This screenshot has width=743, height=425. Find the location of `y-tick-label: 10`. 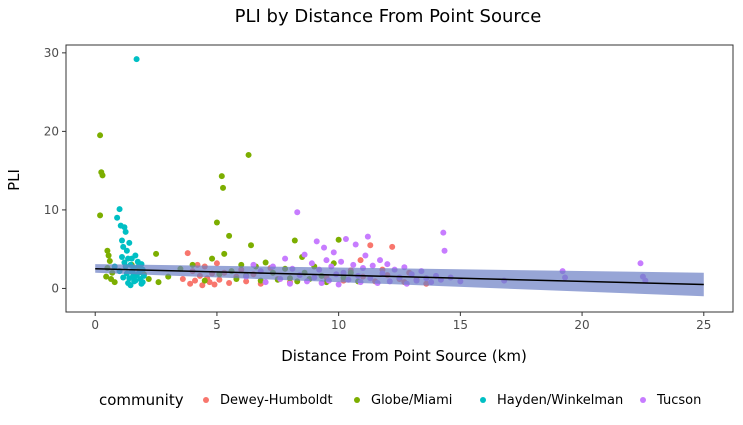

y-tick-label: 10 is located at coordinates (51, 210).